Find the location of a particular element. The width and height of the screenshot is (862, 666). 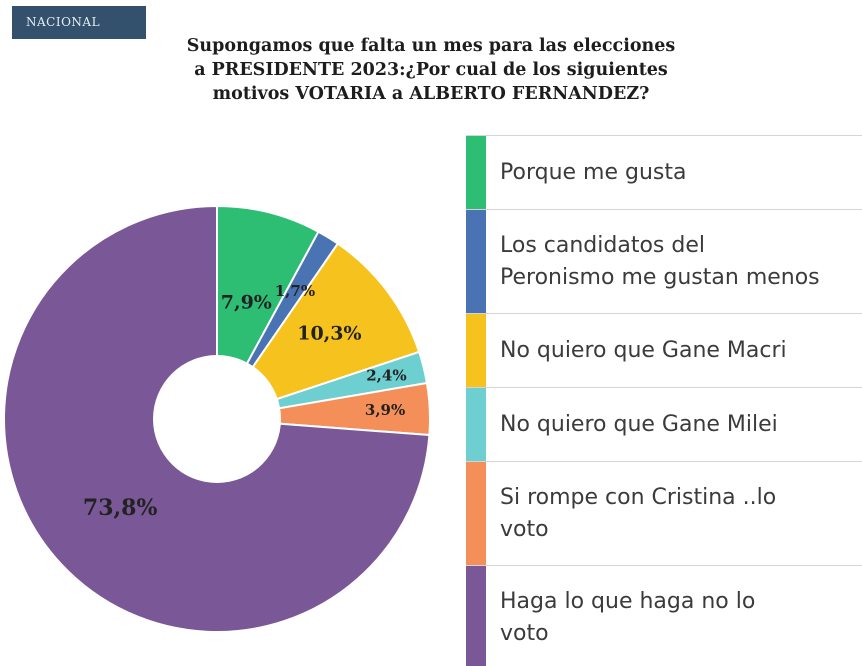

slice-value-label: 3,9% is located at coordinates (385, 410).